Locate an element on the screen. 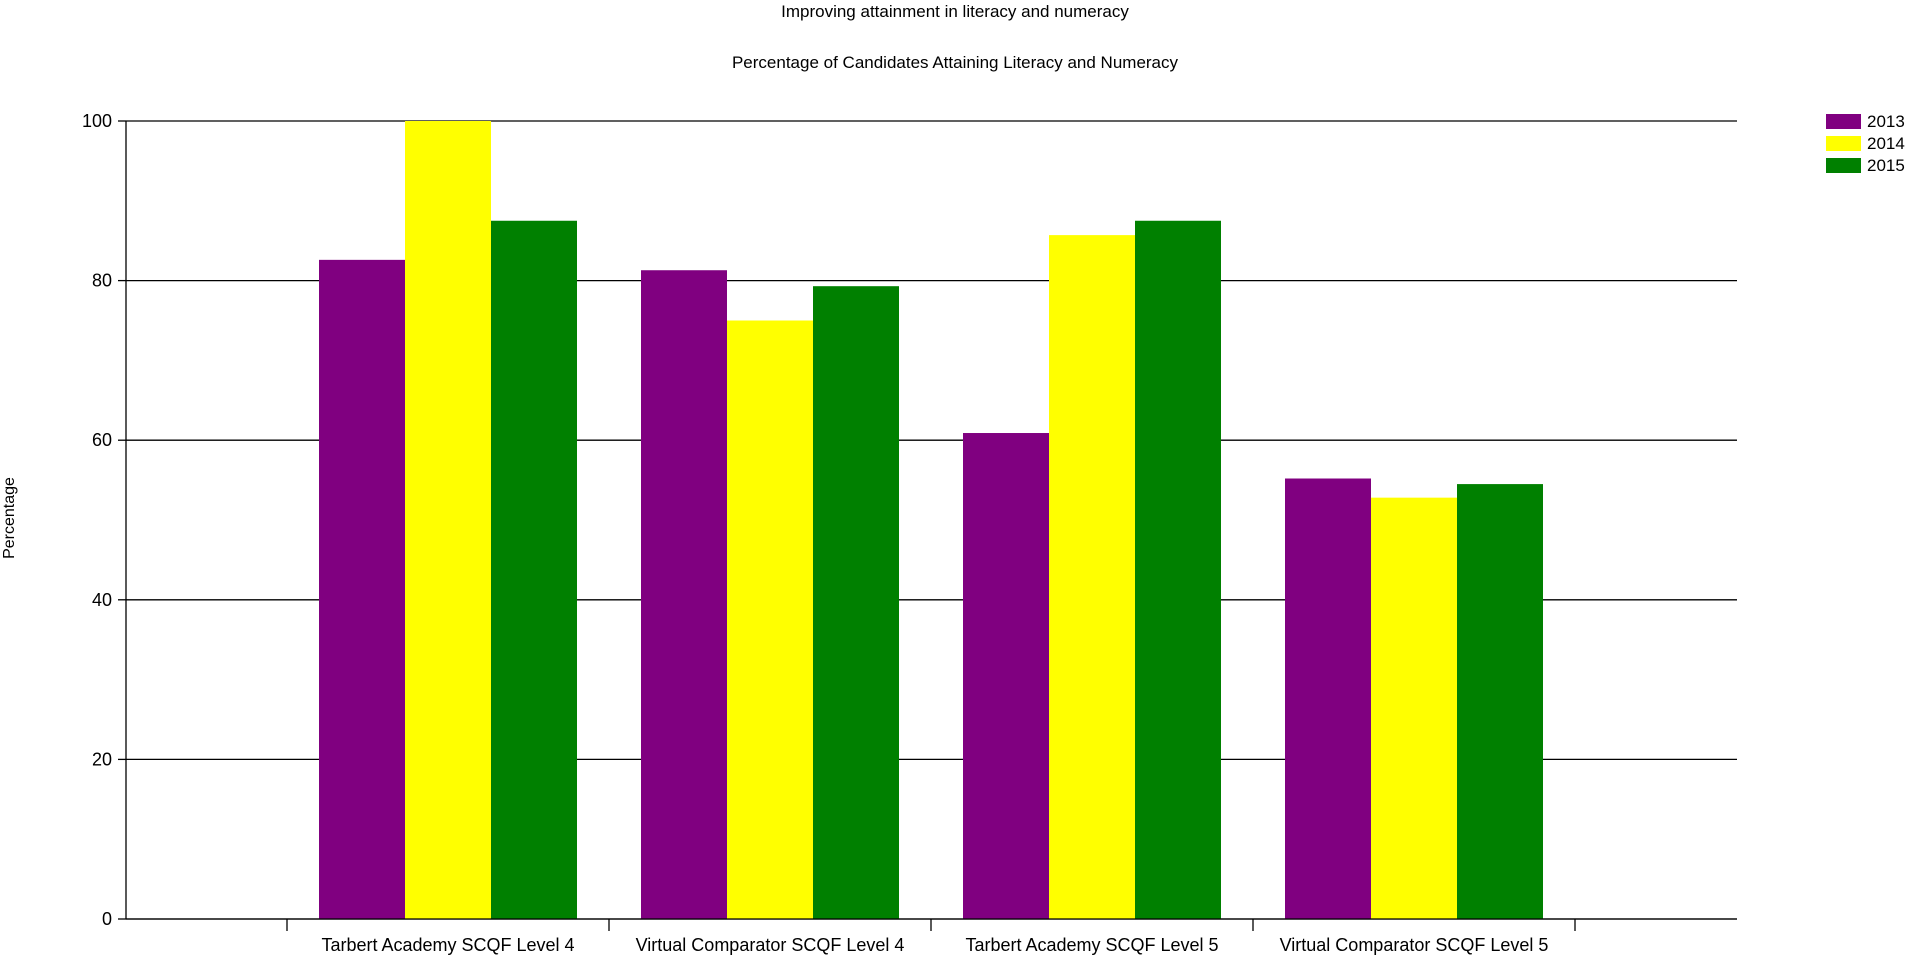 The width and height of the screenshot is (1910, 955). legend-label: 2014 is located at coordinates (1886, 143).